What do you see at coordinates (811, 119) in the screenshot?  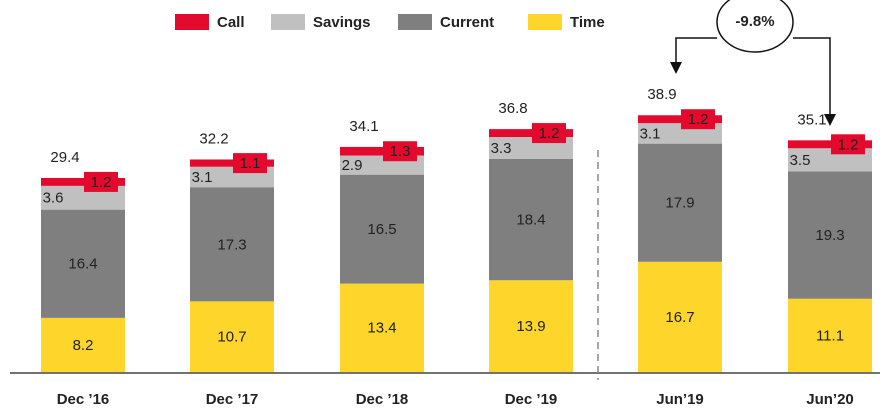 I see `total-label: 35.1` at bounding box center [811, 119].